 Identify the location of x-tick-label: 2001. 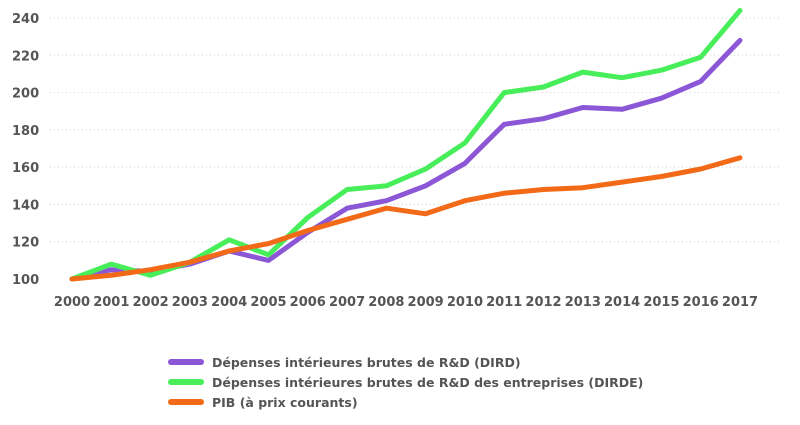
(111, 302).